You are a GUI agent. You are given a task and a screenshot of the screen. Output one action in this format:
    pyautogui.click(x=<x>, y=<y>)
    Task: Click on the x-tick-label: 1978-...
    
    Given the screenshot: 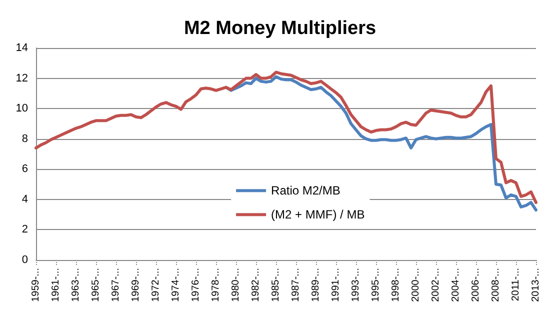 What is the action you would take?
    pyautogui.click(x=216, y=285)
    